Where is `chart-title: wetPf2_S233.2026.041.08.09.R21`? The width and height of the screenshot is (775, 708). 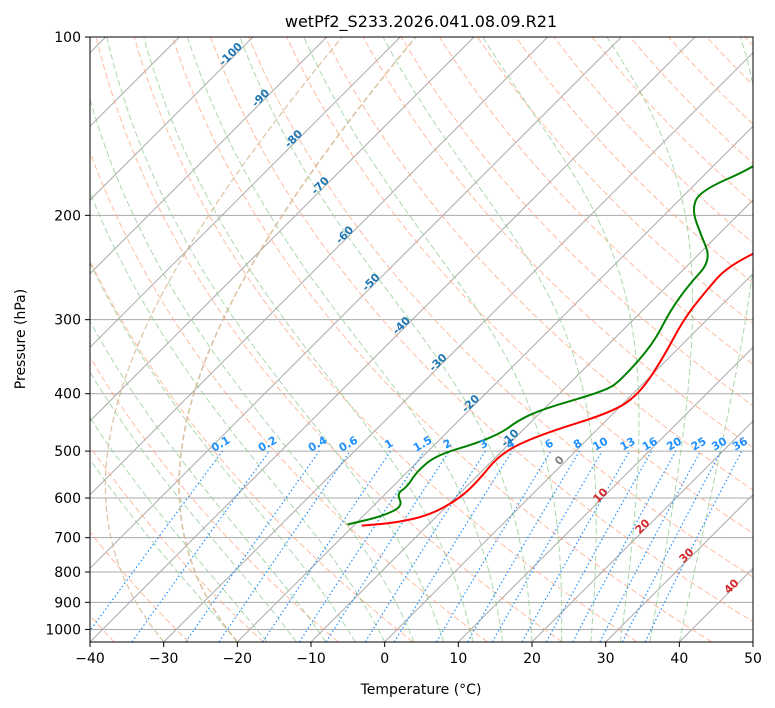
chart-title: wetPf2_S233.2026.041.08.09.R21 is located at coordinates (421, 22).